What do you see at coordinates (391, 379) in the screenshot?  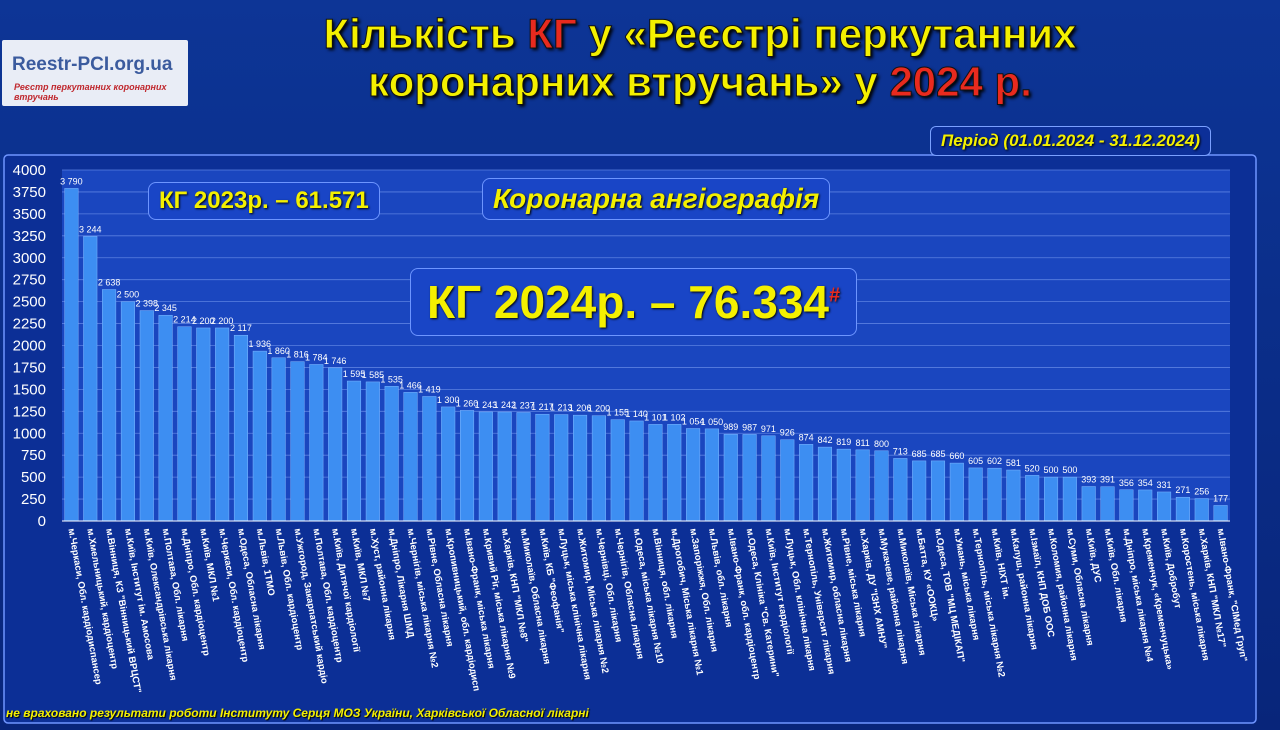 I see `value-label: 1 535` at bounding box center [391, 379].